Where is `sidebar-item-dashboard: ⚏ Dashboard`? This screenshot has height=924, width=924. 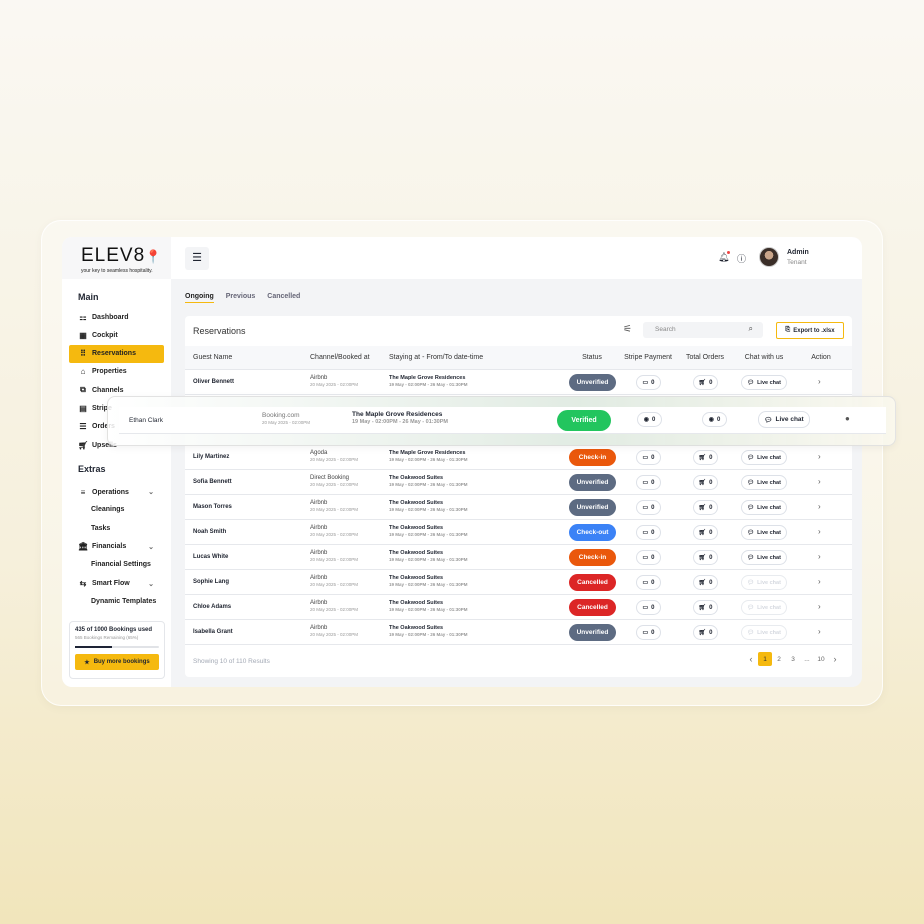 sidebar-item-dashboard: ⚏ Dashboard is located at coordinates (116, 317).